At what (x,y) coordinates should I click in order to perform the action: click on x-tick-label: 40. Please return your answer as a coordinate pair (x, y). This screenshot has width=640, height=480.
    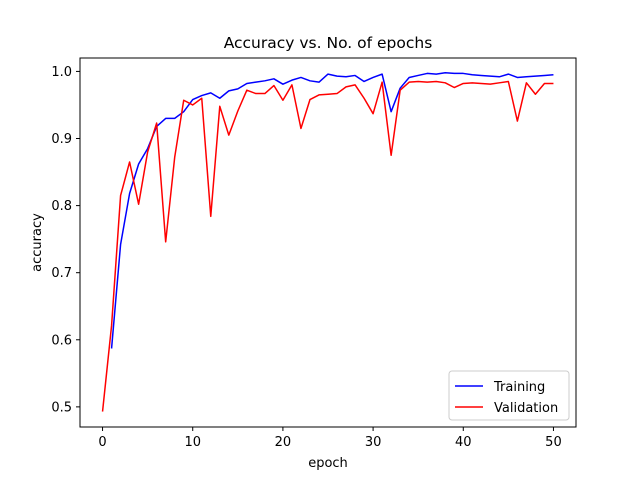
    Looking at the image, I should click on (463, 442).